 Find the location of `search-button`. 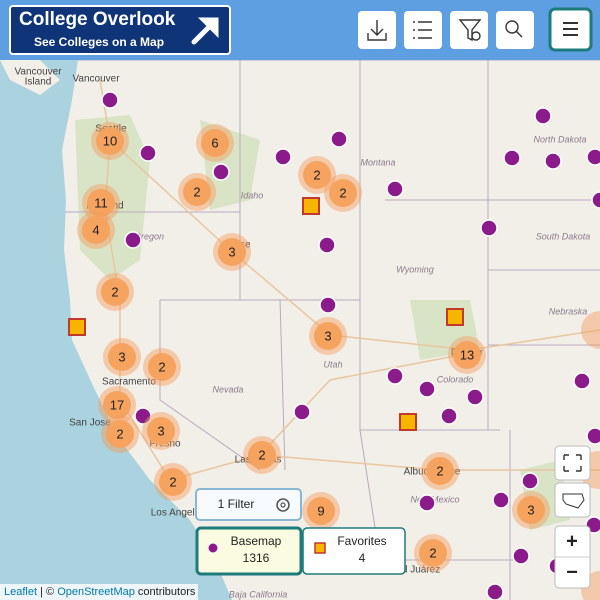

search-button is located at coordinates (515, 30).